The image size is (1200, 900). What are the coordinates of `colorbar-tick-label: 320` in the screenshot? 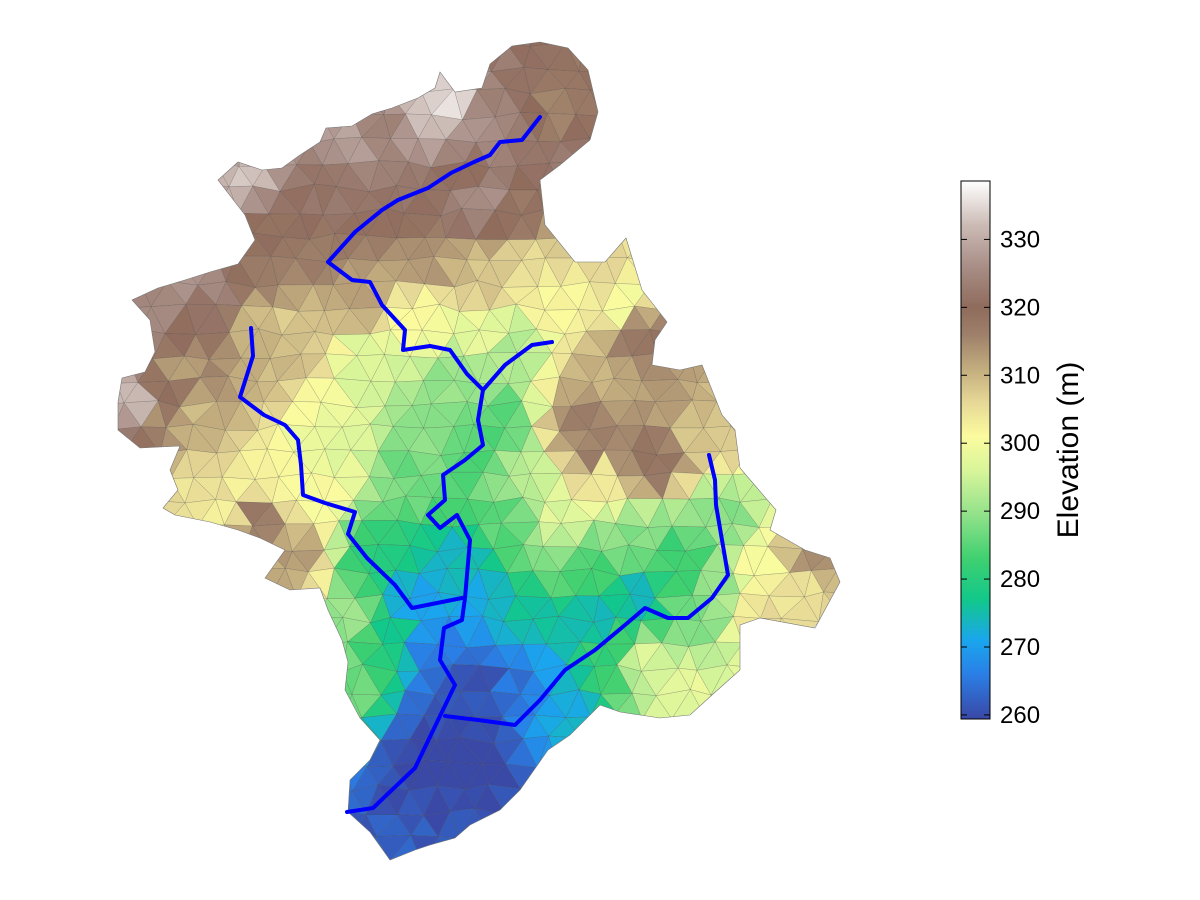 It's located at (1020, 307).